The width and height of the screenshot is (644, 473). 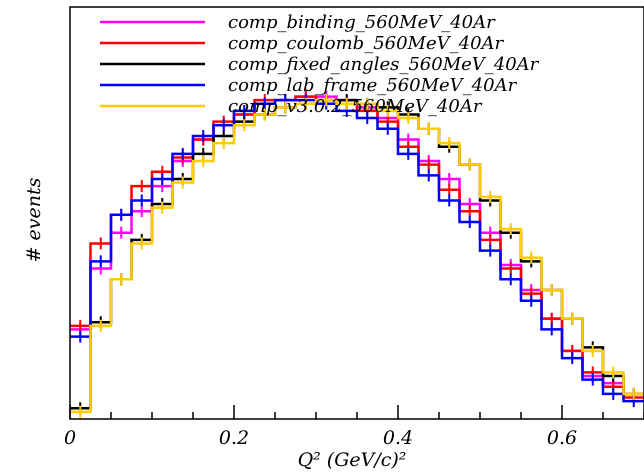 I want to click on legend-label: comp_binding_560MeV_40Ar, so click(x=362, y=22).